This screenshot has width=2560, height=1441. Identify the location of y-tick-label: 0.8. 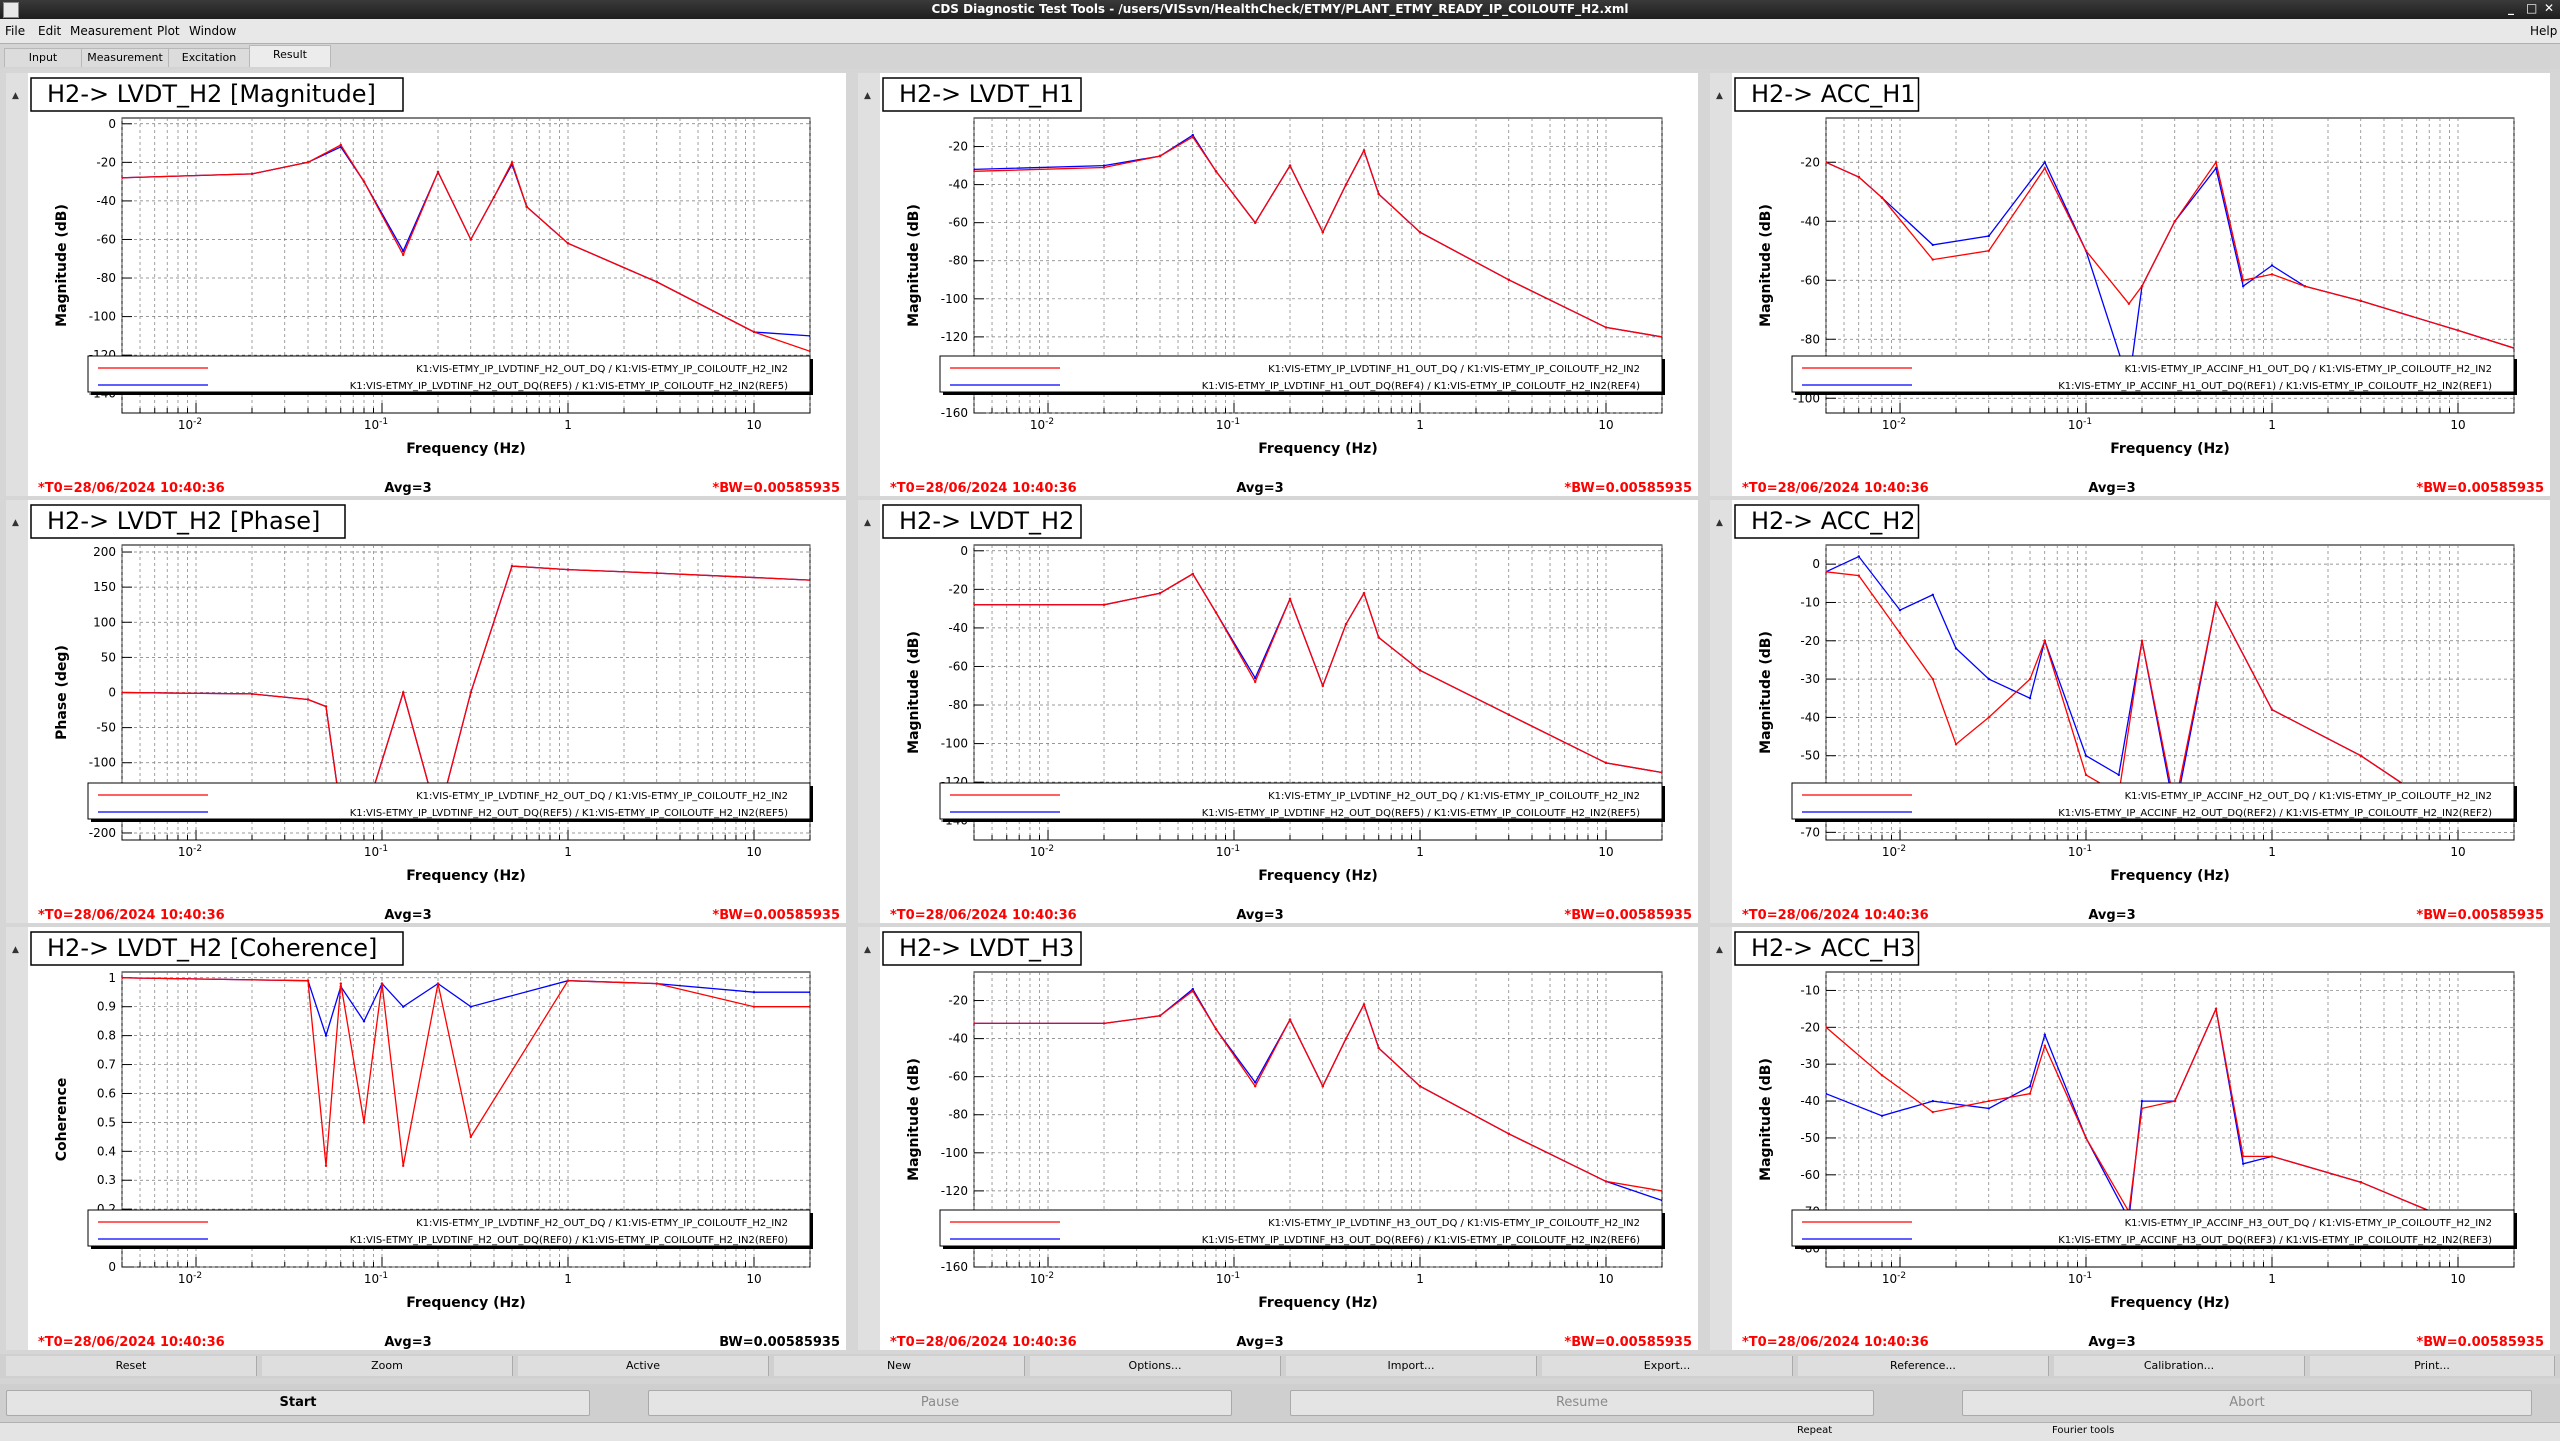
(106, 1036).